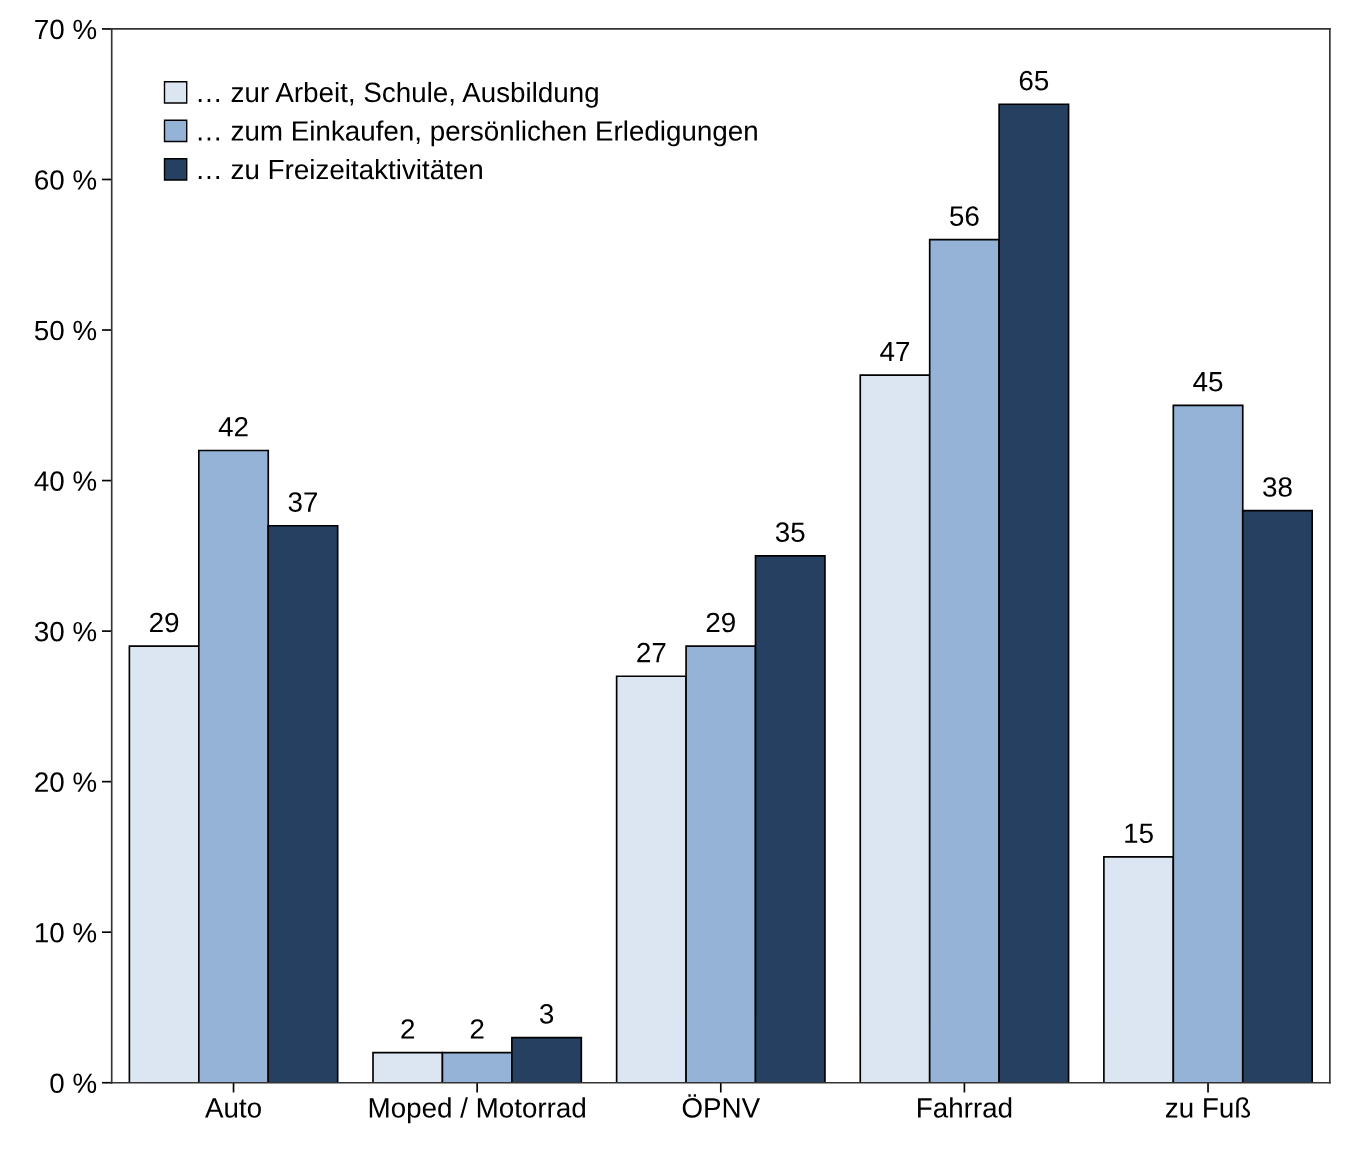 The height and width of the screenshot is (1158, 1346). Describe the element at coordinates (965, 1107) in the screenshot. I see `x-tick-label: Fahrrad` at that location.